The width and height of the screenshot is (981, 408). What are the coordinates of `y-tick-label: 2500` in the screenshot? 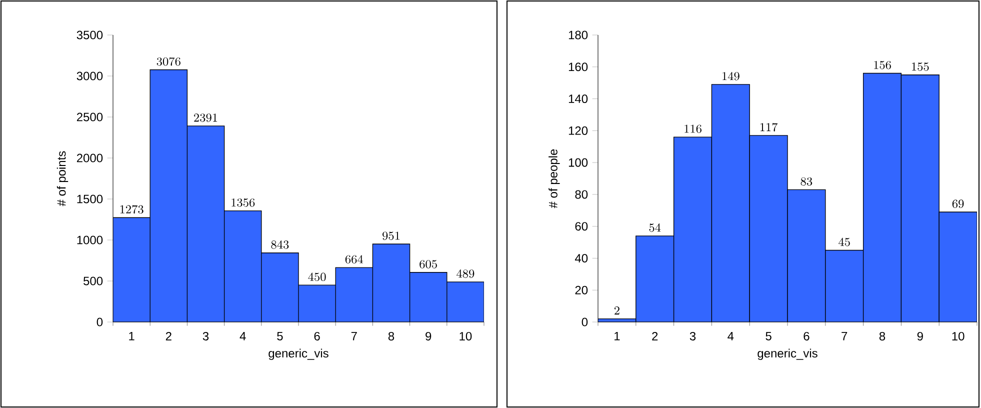 It's located at (89, 117).